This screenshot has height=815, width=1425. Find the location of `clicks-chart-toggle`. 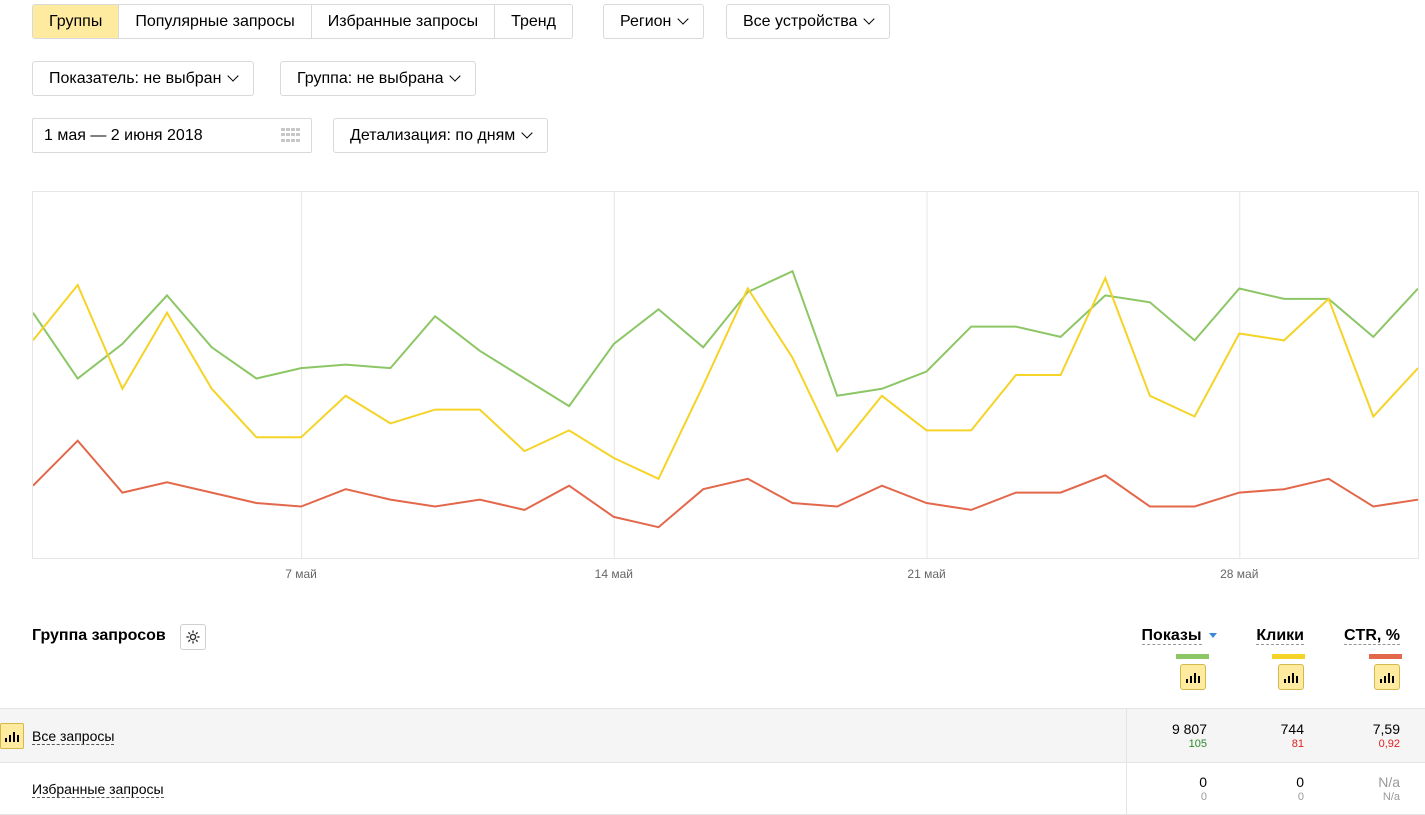

clicks-chart-toggle is located at coordinates (1291, 677).